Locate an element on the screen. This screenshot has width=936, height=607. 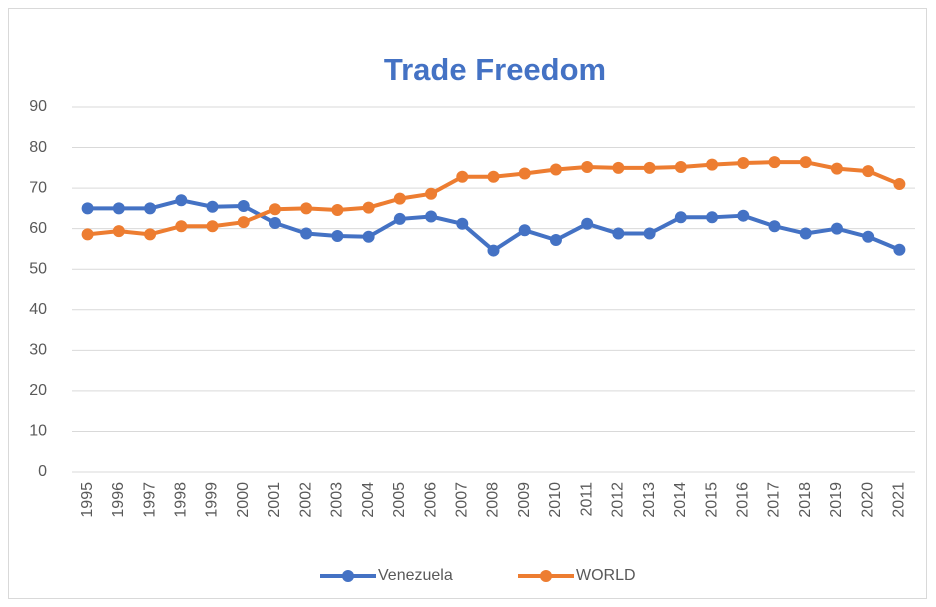
x-tick-label: 2017 is located at coordinates (774, 500).